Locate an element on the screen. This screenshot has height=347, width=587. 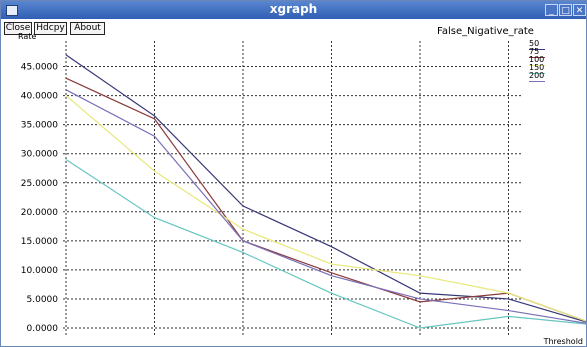
y-tick-label: 20.0000 is located at coordinates (39, 213).